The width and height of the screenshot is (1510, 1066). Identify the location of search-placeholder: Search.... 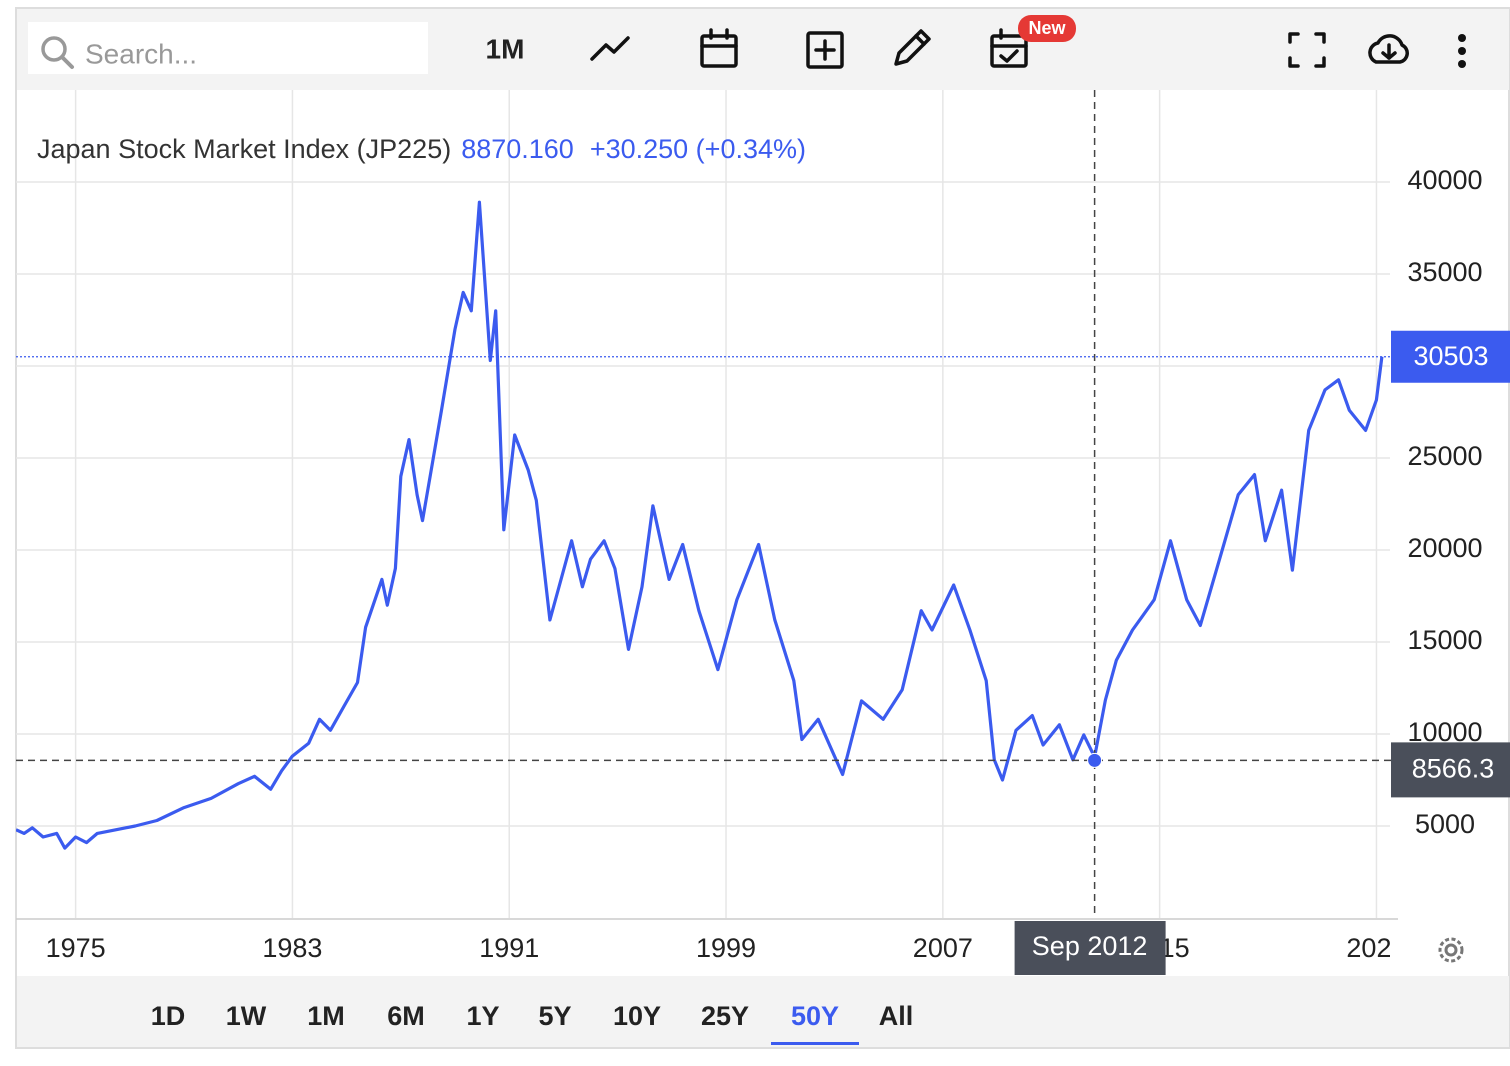
(141, 53).